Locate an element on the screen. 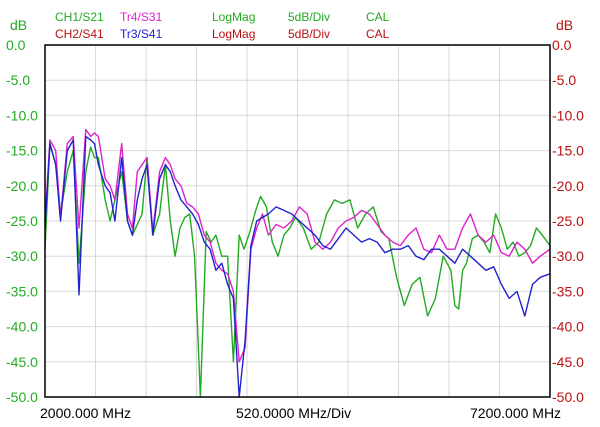 The image size is (600, 427). left-axis-unit: dB is located at coordinates (18, 25).